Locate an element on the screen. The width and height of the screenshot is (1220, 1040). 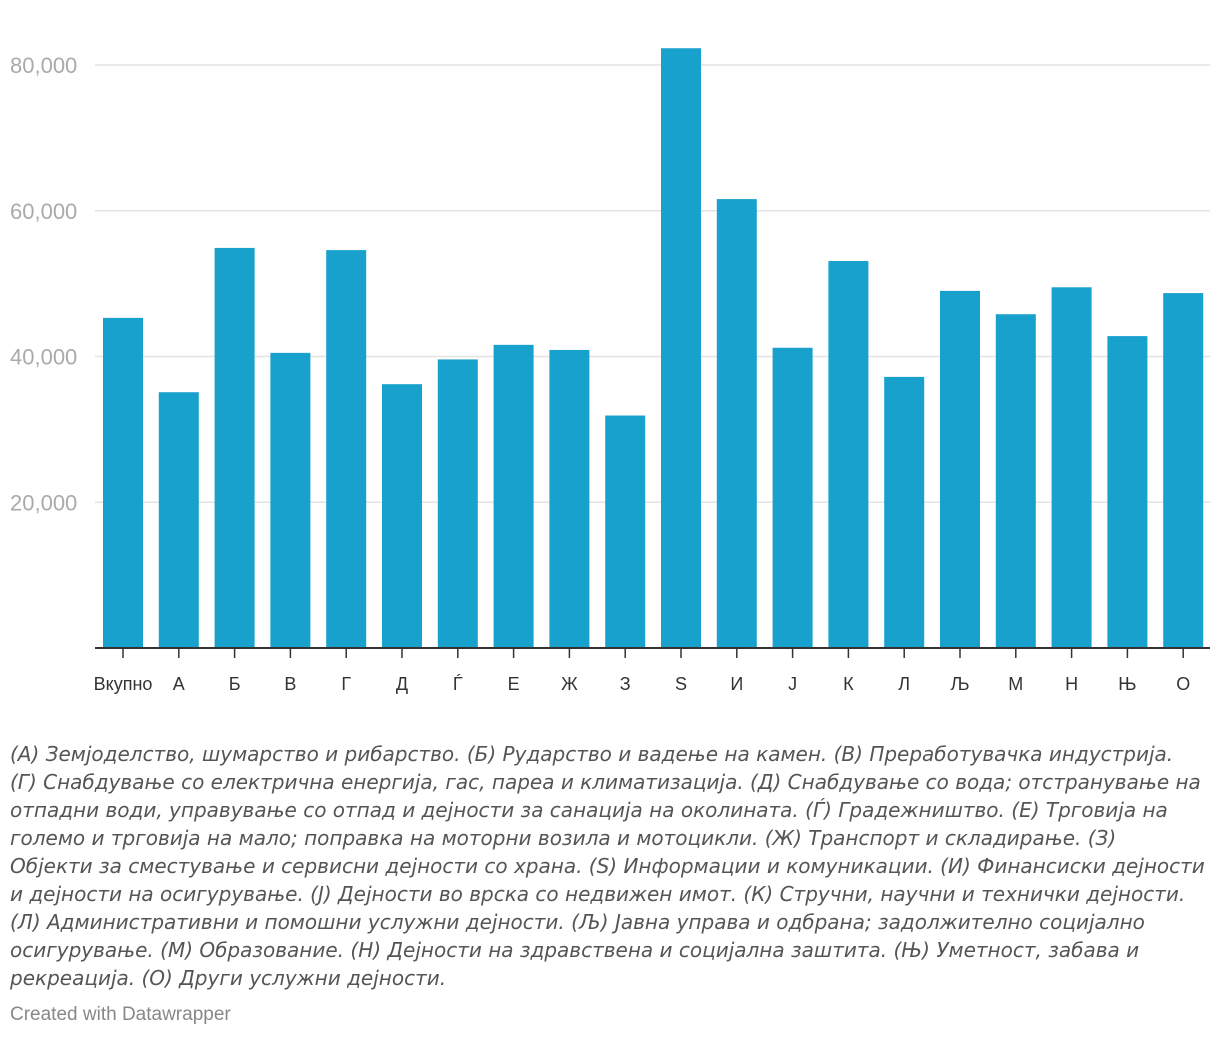
category-label: Л is located at coordinates (904, 684).